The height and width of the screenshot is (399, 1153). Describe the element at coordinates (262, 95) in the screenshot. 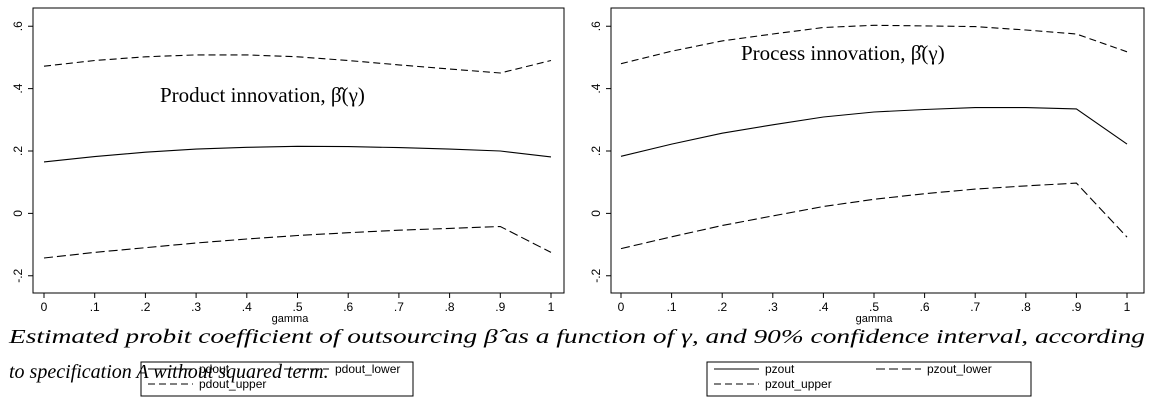

I see `chart-annotation: Product innovation, β̂(γ)` at that location.